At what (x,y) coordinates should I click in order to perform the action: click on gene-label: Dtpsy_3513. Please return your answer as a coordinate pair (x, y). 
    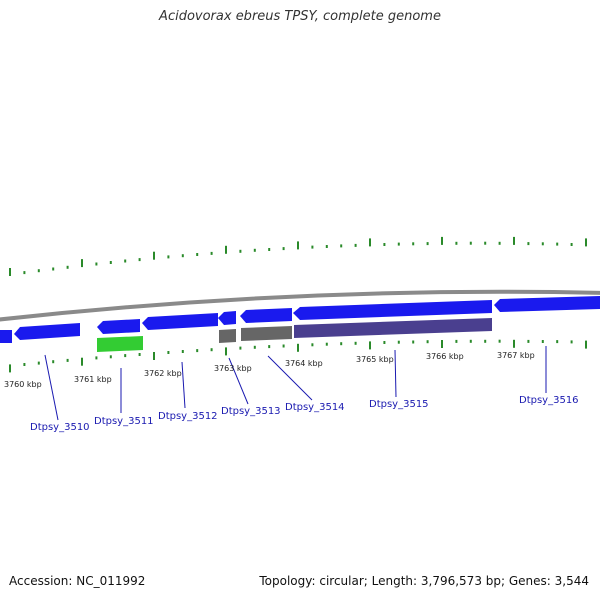
    Looking at the image, I should click on (251, 411).